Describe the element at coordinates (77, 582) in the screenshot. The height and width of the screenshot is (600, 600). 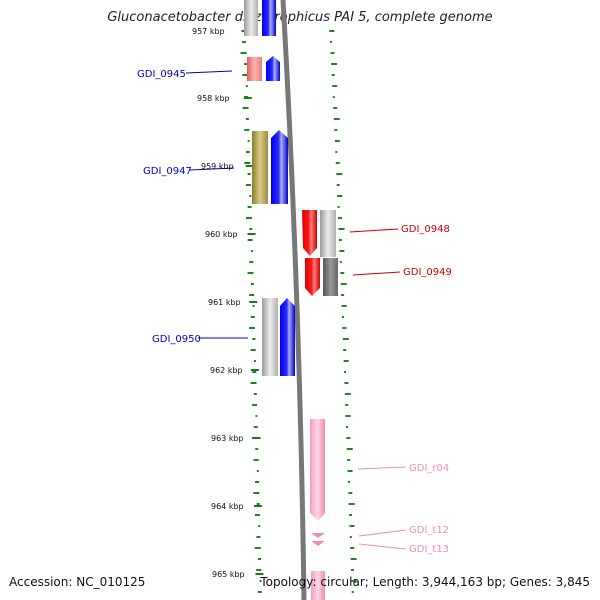
I see `accession-text: Accession: NC_010125` at that location.